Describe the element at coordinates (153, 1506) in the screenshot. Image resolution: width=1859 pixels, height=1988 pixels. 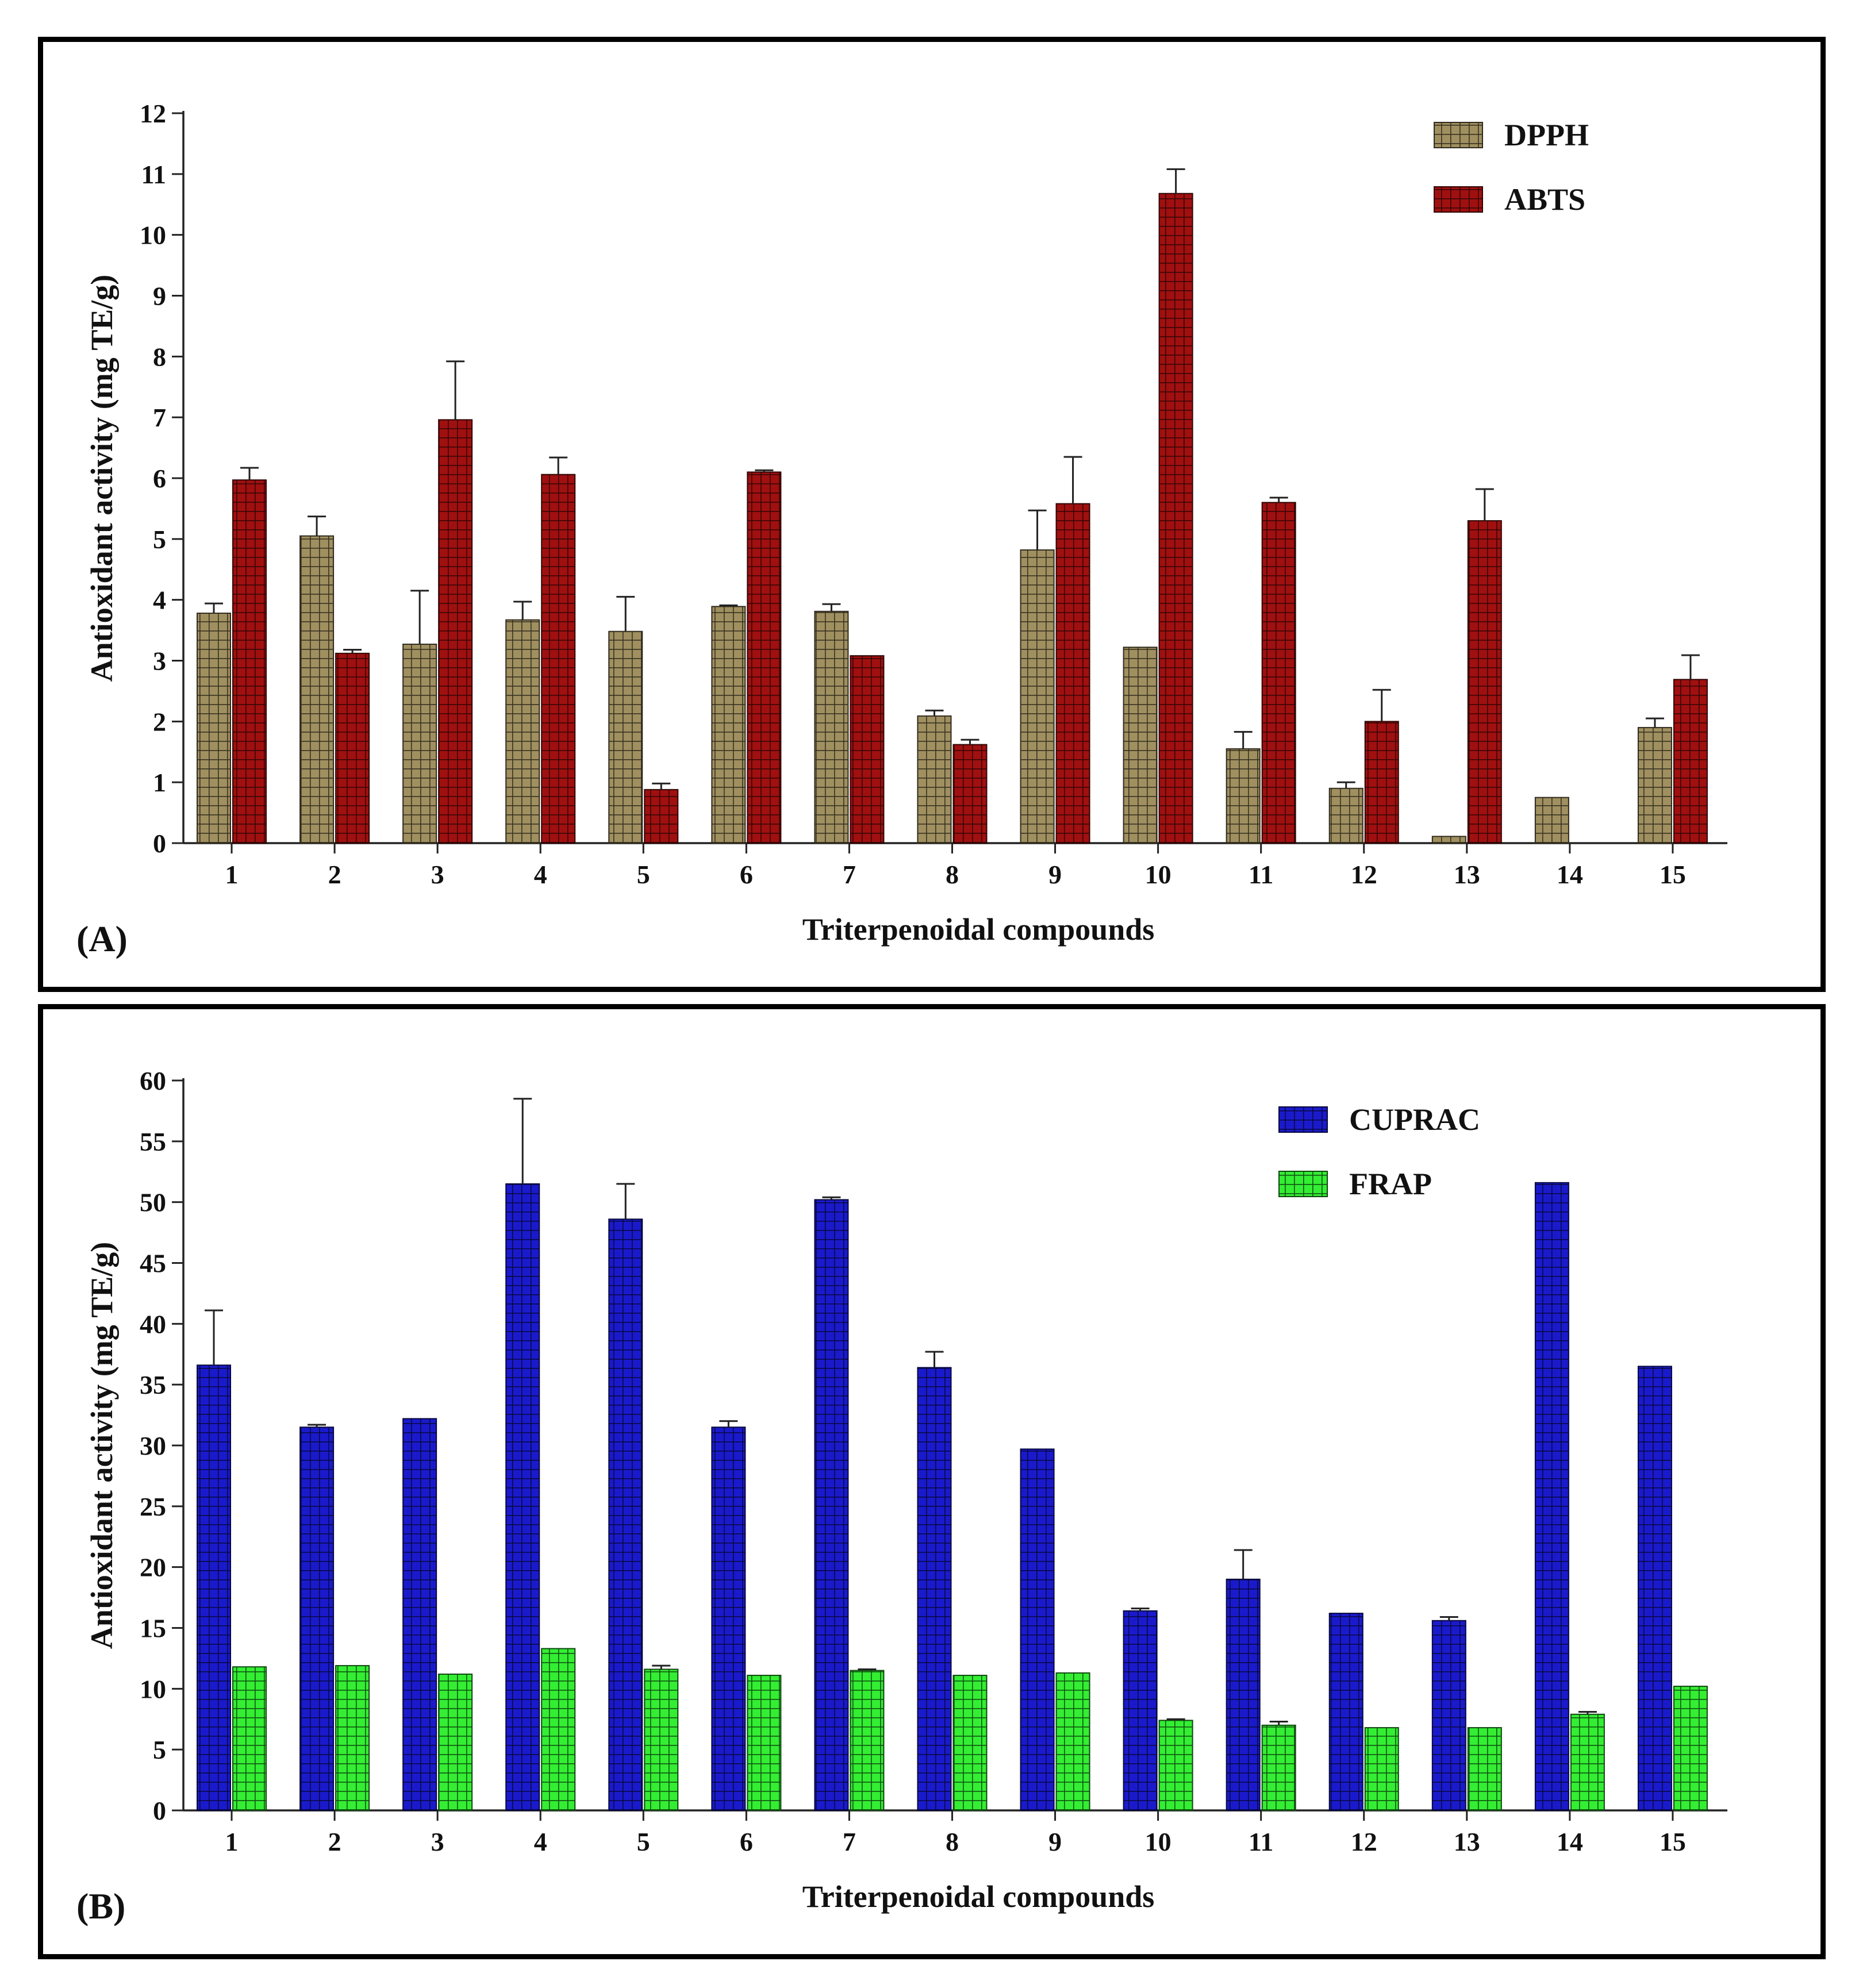
I see `y-tick-label: 25` at that location.